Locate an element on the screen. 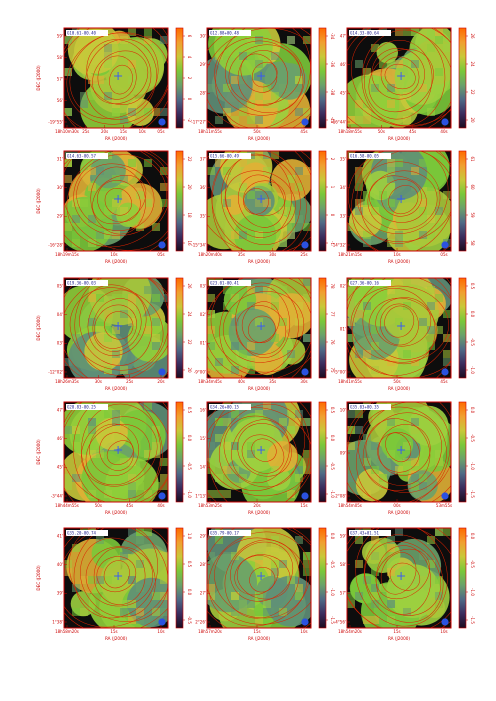 This screenshot has width=496, height=701. colorbar-tick-label: -1.5 is located at coordinates (472, 494).